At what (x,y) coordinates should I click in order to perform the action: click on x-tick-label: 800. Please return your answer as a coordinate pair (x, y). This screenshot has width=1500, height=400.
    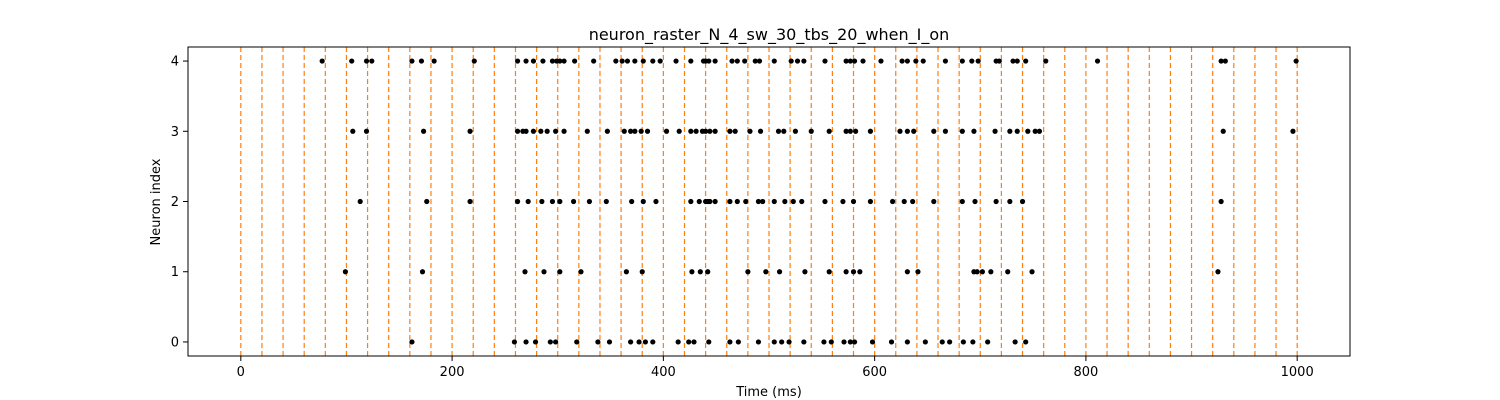
    Looking at the image, I should click on (1085, 372).